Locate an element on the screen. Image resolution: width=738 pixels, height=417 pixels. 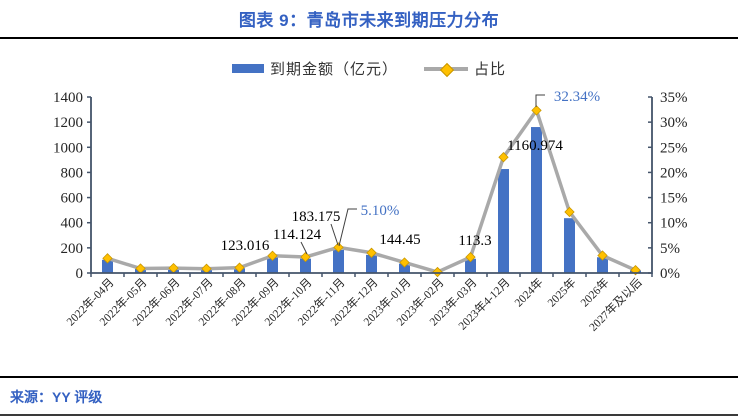
legend-item-ratio: 占比 is located at coordinates (465, 68).